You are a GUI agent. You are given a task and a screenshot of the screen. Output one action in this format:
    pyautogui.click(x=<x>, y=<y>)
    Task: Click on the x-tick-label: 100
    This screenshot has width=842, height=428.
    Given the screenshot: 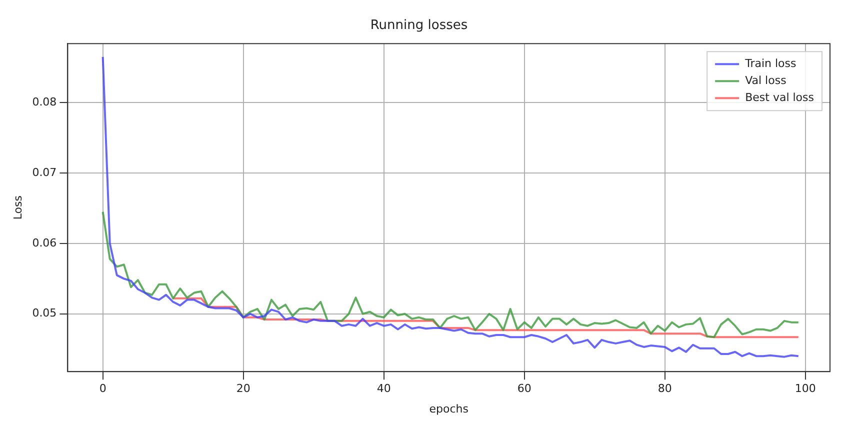 What is the action you would take?
    pyautogui.click(x=805, y=389)
    